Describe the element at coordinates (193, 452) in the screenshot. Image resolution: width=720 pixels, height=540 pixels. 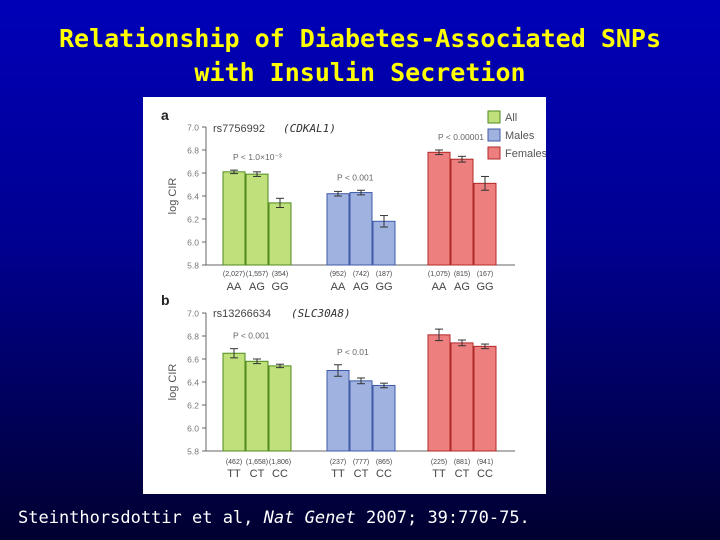
I see `panel-b-y-tick-label: 5.8` at that location.